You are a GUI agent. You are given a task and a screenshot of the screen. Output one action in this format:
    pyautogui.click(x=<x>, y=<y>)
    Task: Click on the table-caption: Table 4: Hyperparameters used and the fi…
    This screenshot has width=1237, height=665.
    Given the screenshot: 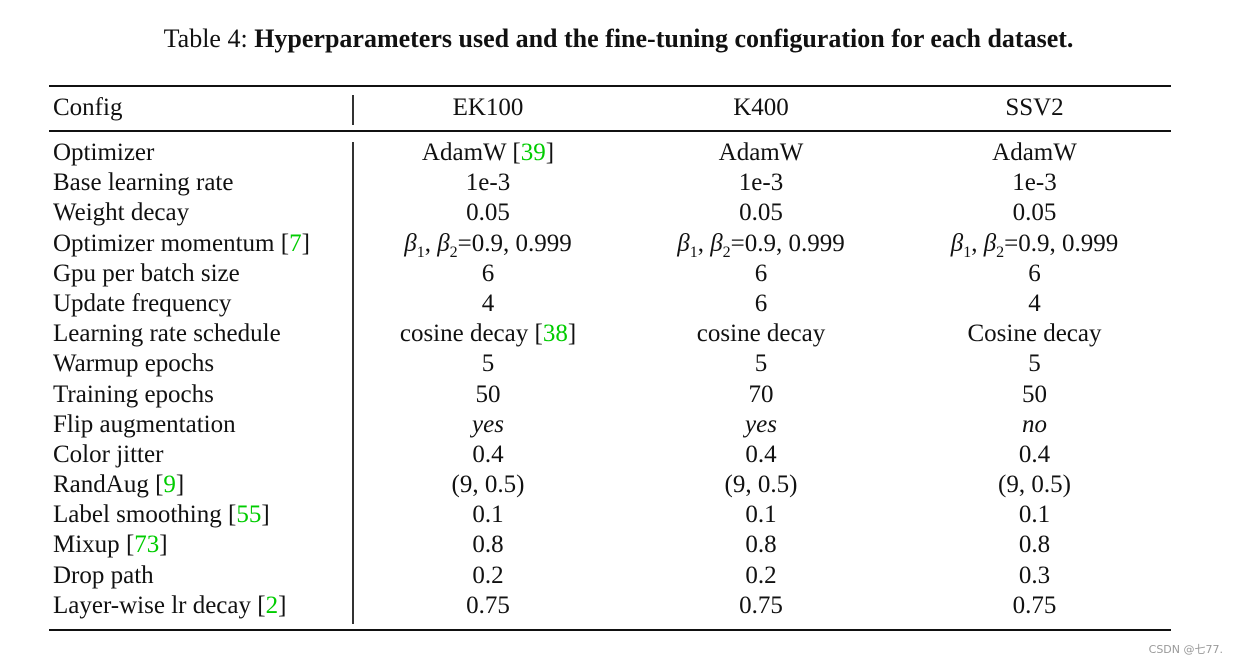 What is the action you would take?
    pyautogui.click(x=618, y=39)
    